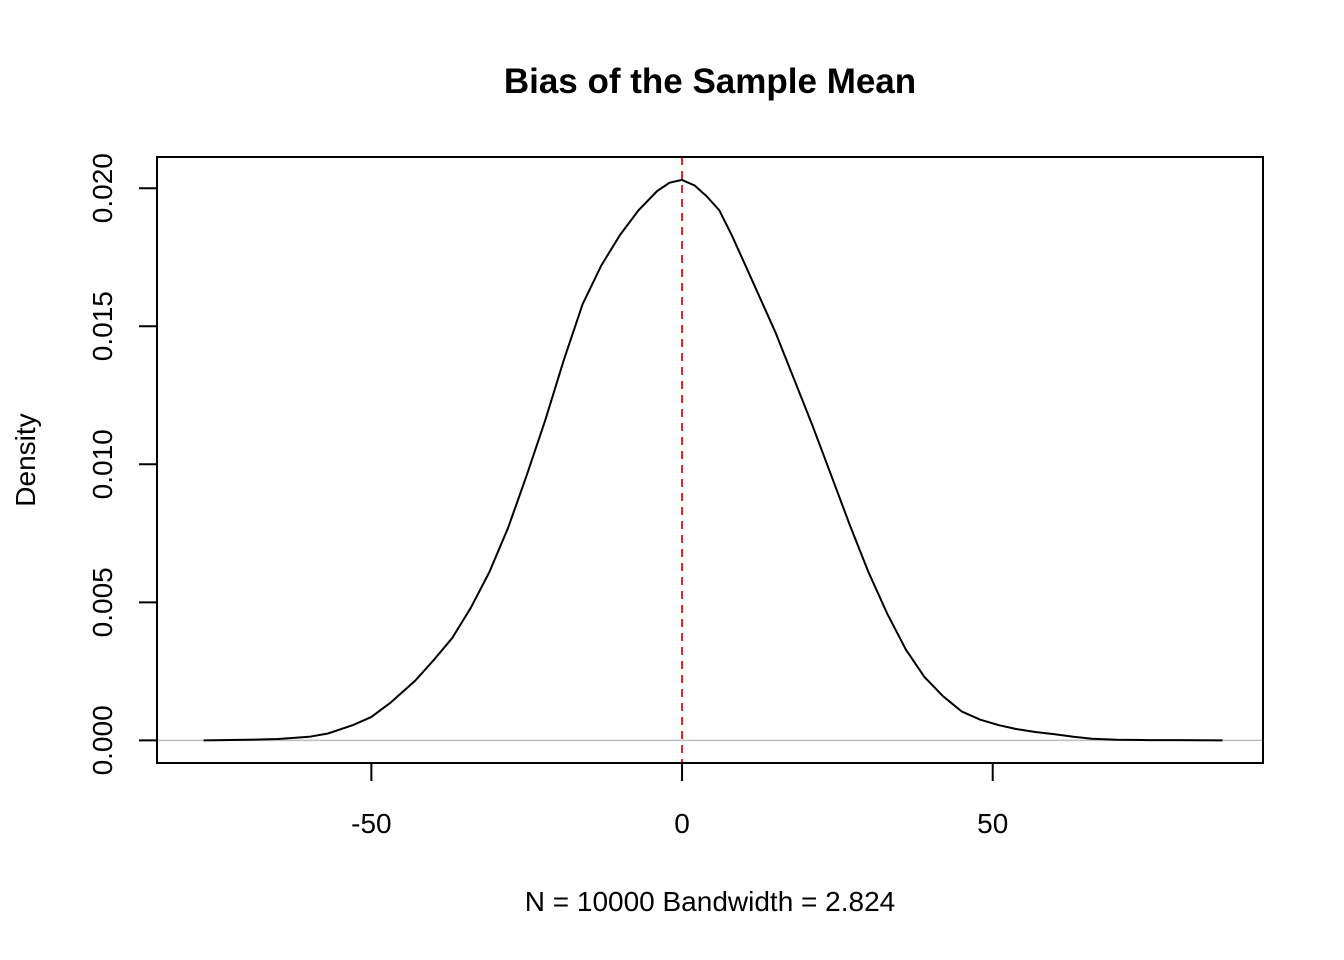  Describe the element at coordinates (102, 464) in the screenshot. I see `y-tick-label: 0.010` at that location.